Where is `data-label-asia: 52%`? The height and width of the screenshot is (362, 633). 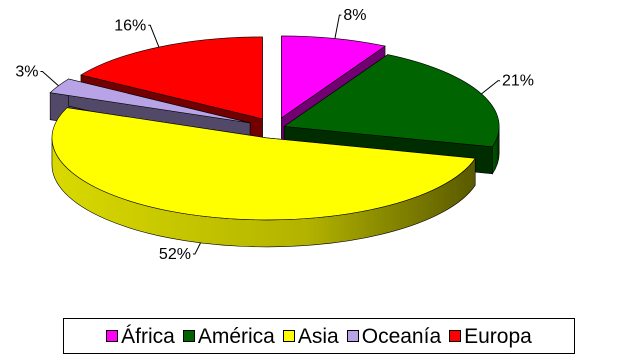 data-label-asia: 52% is located at coordinates (175, 254).